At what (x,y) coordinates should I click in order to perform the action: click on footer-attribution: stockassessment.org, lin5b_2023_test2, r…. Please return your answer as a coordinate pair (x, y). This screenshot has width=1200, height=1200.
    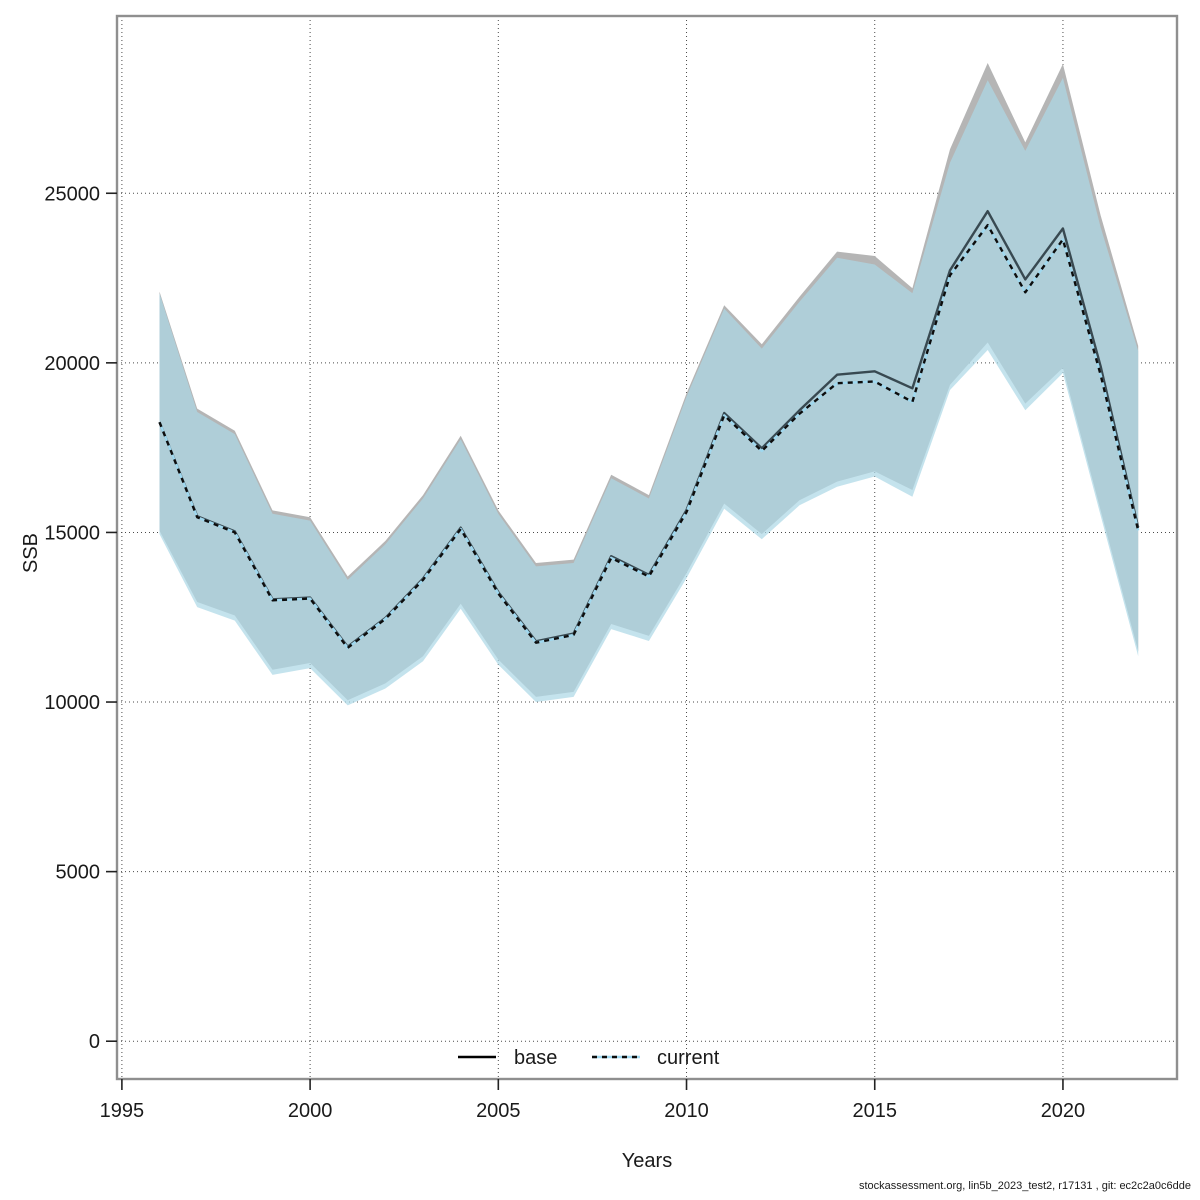
    Looking at the image, I should click on (1025, 1186).